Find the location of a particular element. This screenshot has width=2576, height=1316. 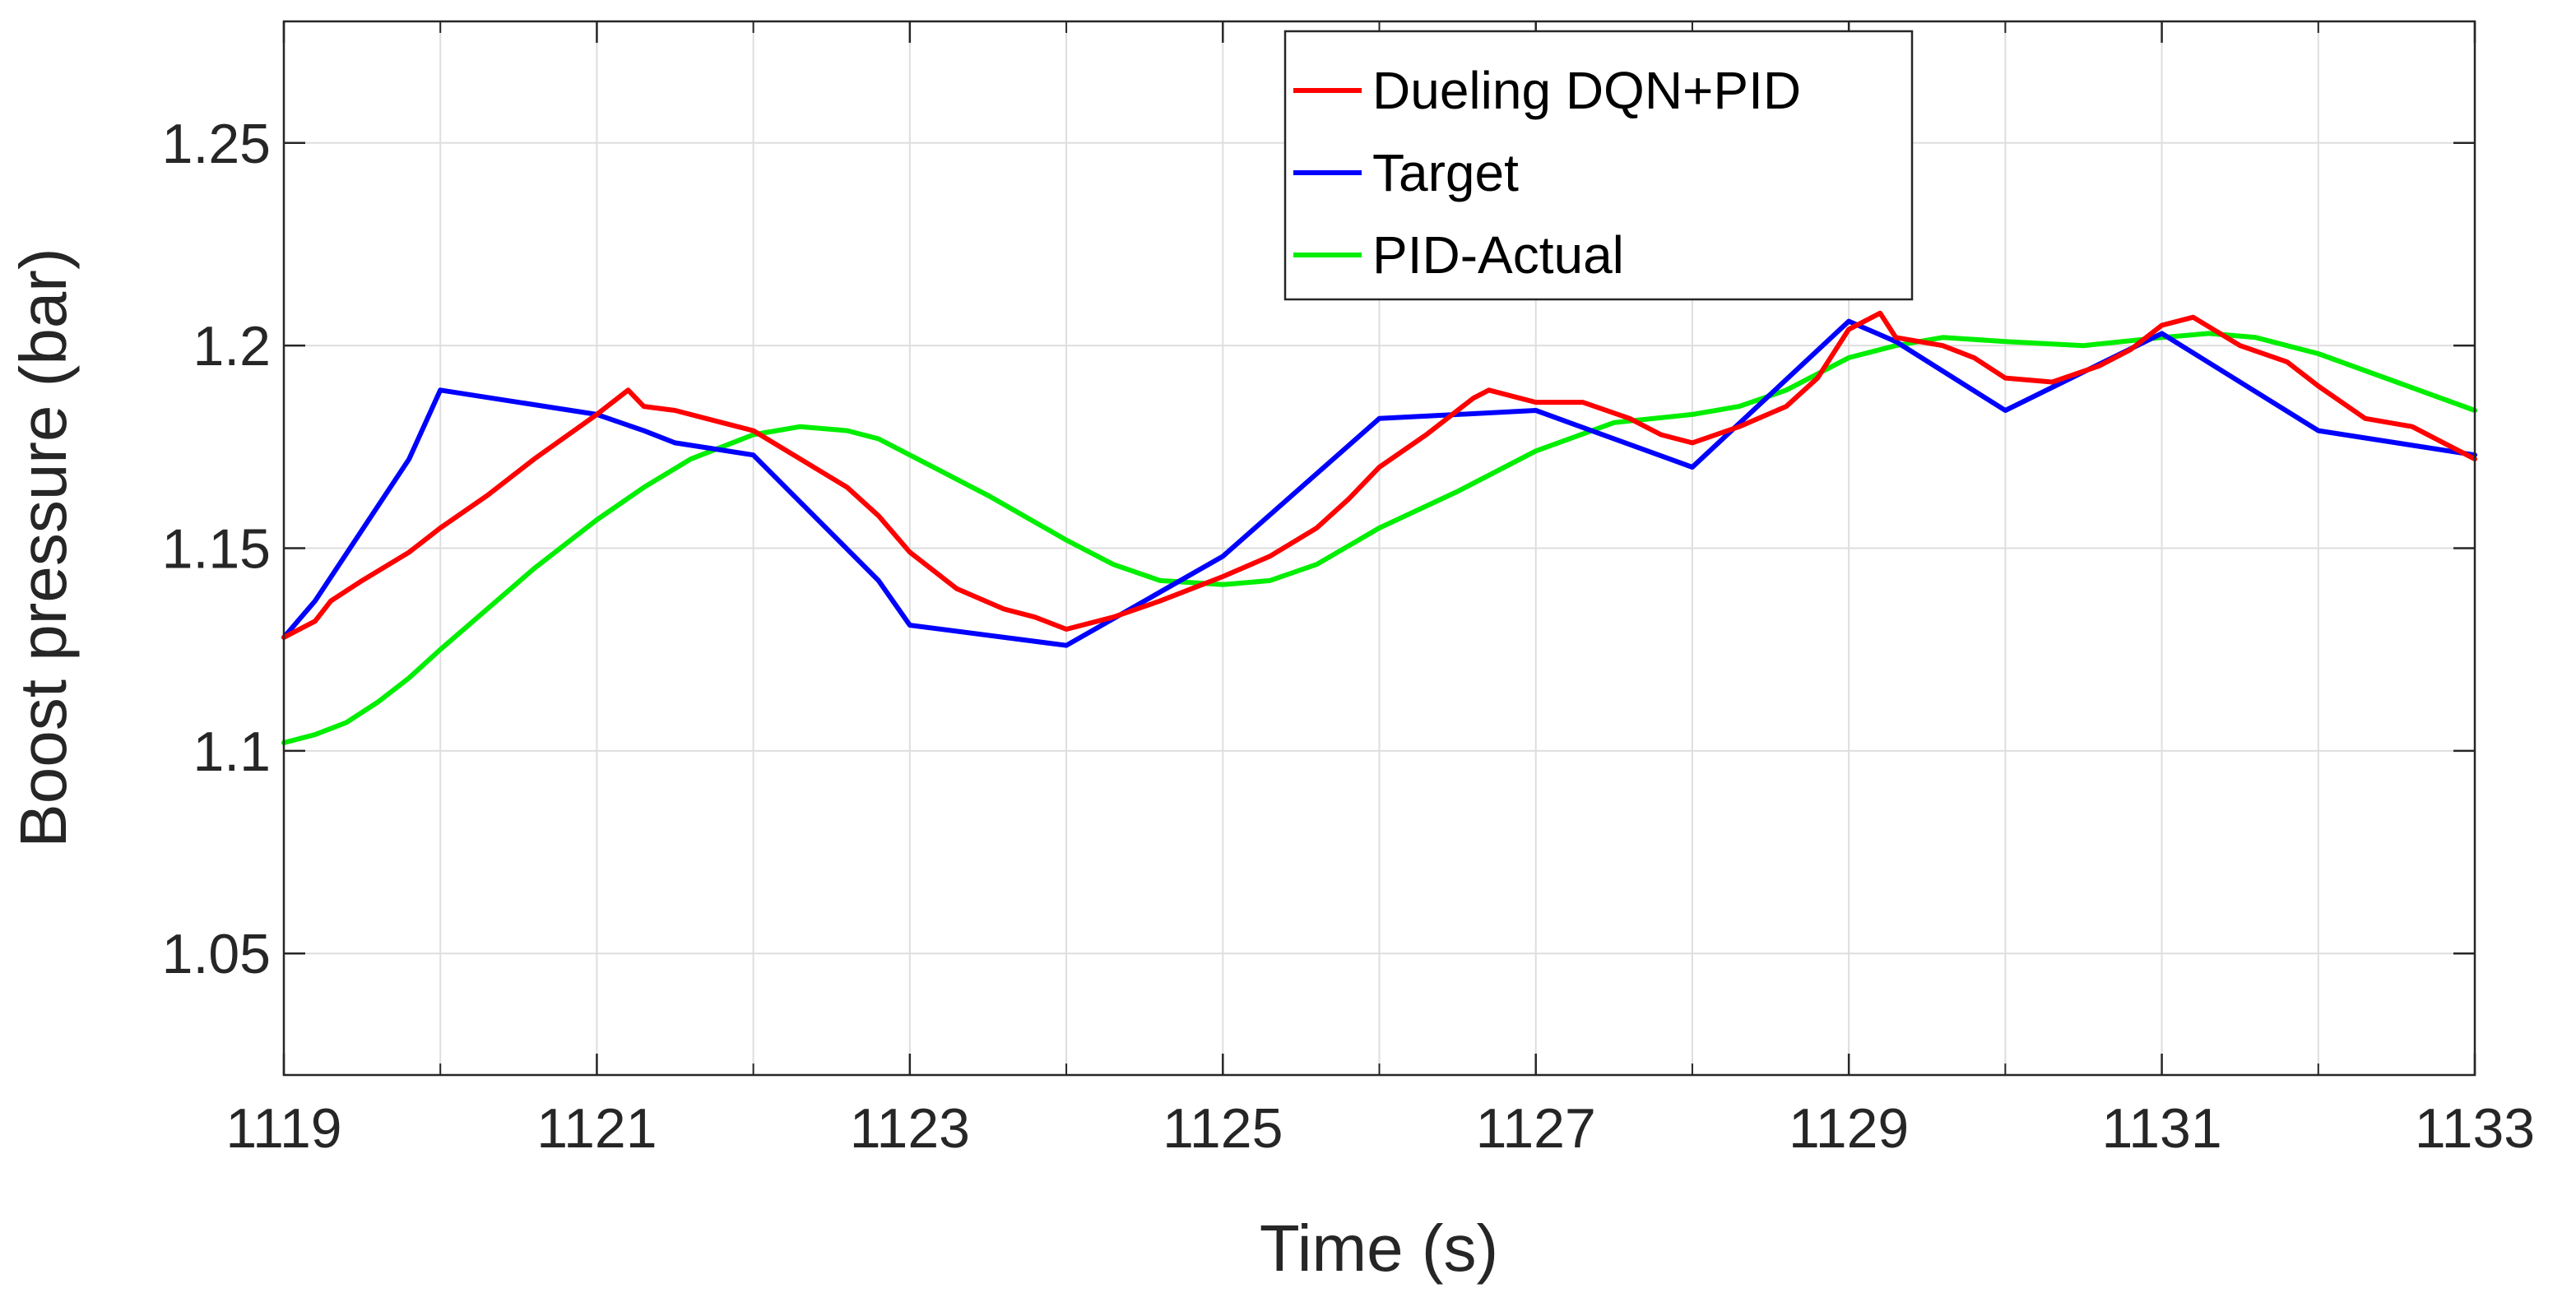

y-tick-label: 1.2 is located at coordinates (232, 346).